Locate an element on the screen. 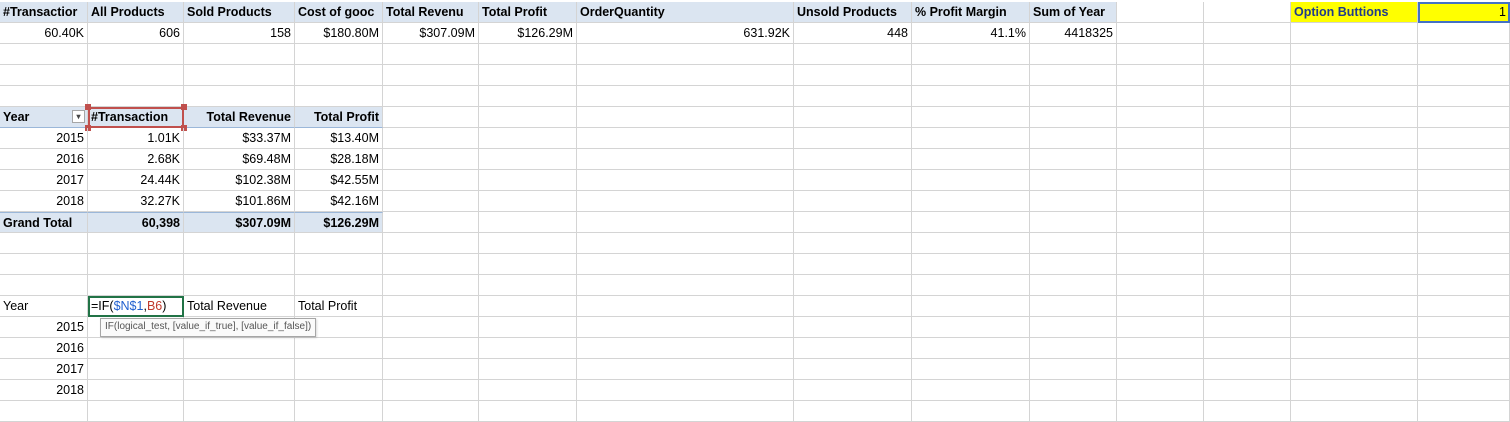  lower-year-cell: 2016 is located at coordinates (44, 348).